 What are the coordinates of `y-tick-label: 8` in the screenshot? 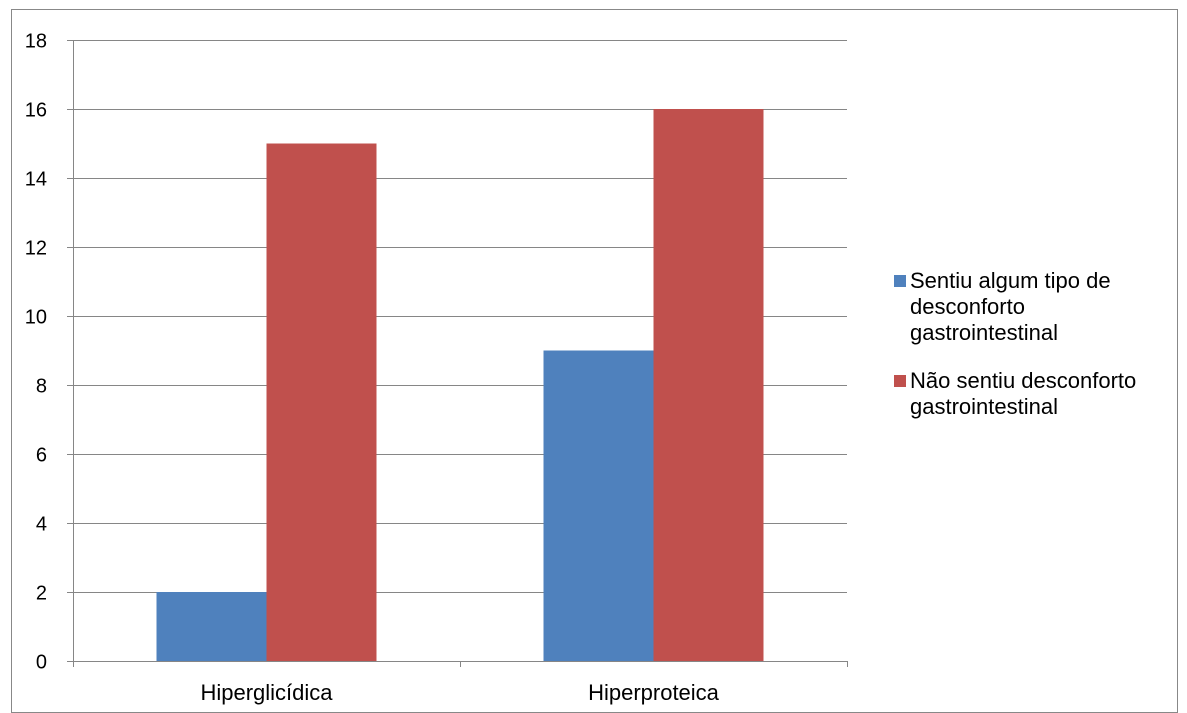 It's located at (41, 387).